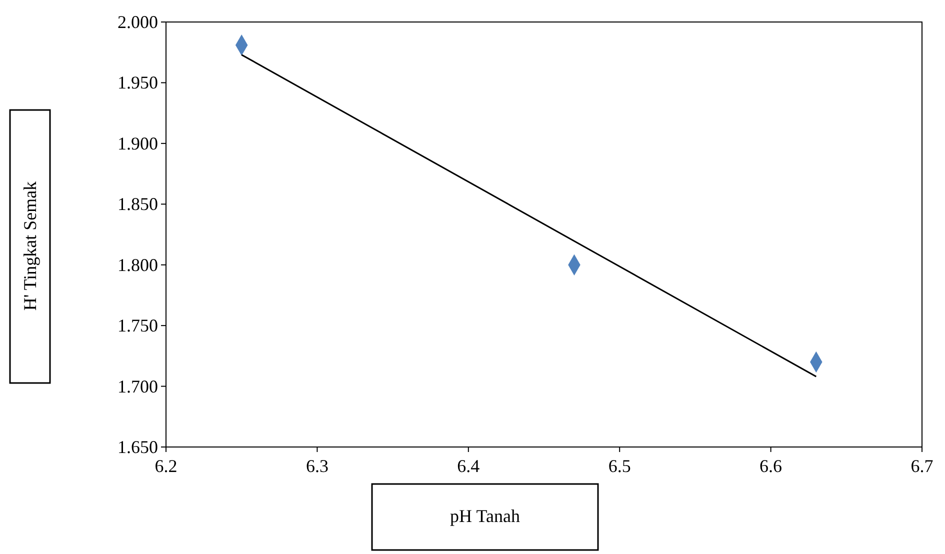 This screenshot has height=554, width=945. What do you see at coordinates (485, 516) in the screenshot?
I see `x-axis-title: pH Tanah` at bounding box center [485, 516].